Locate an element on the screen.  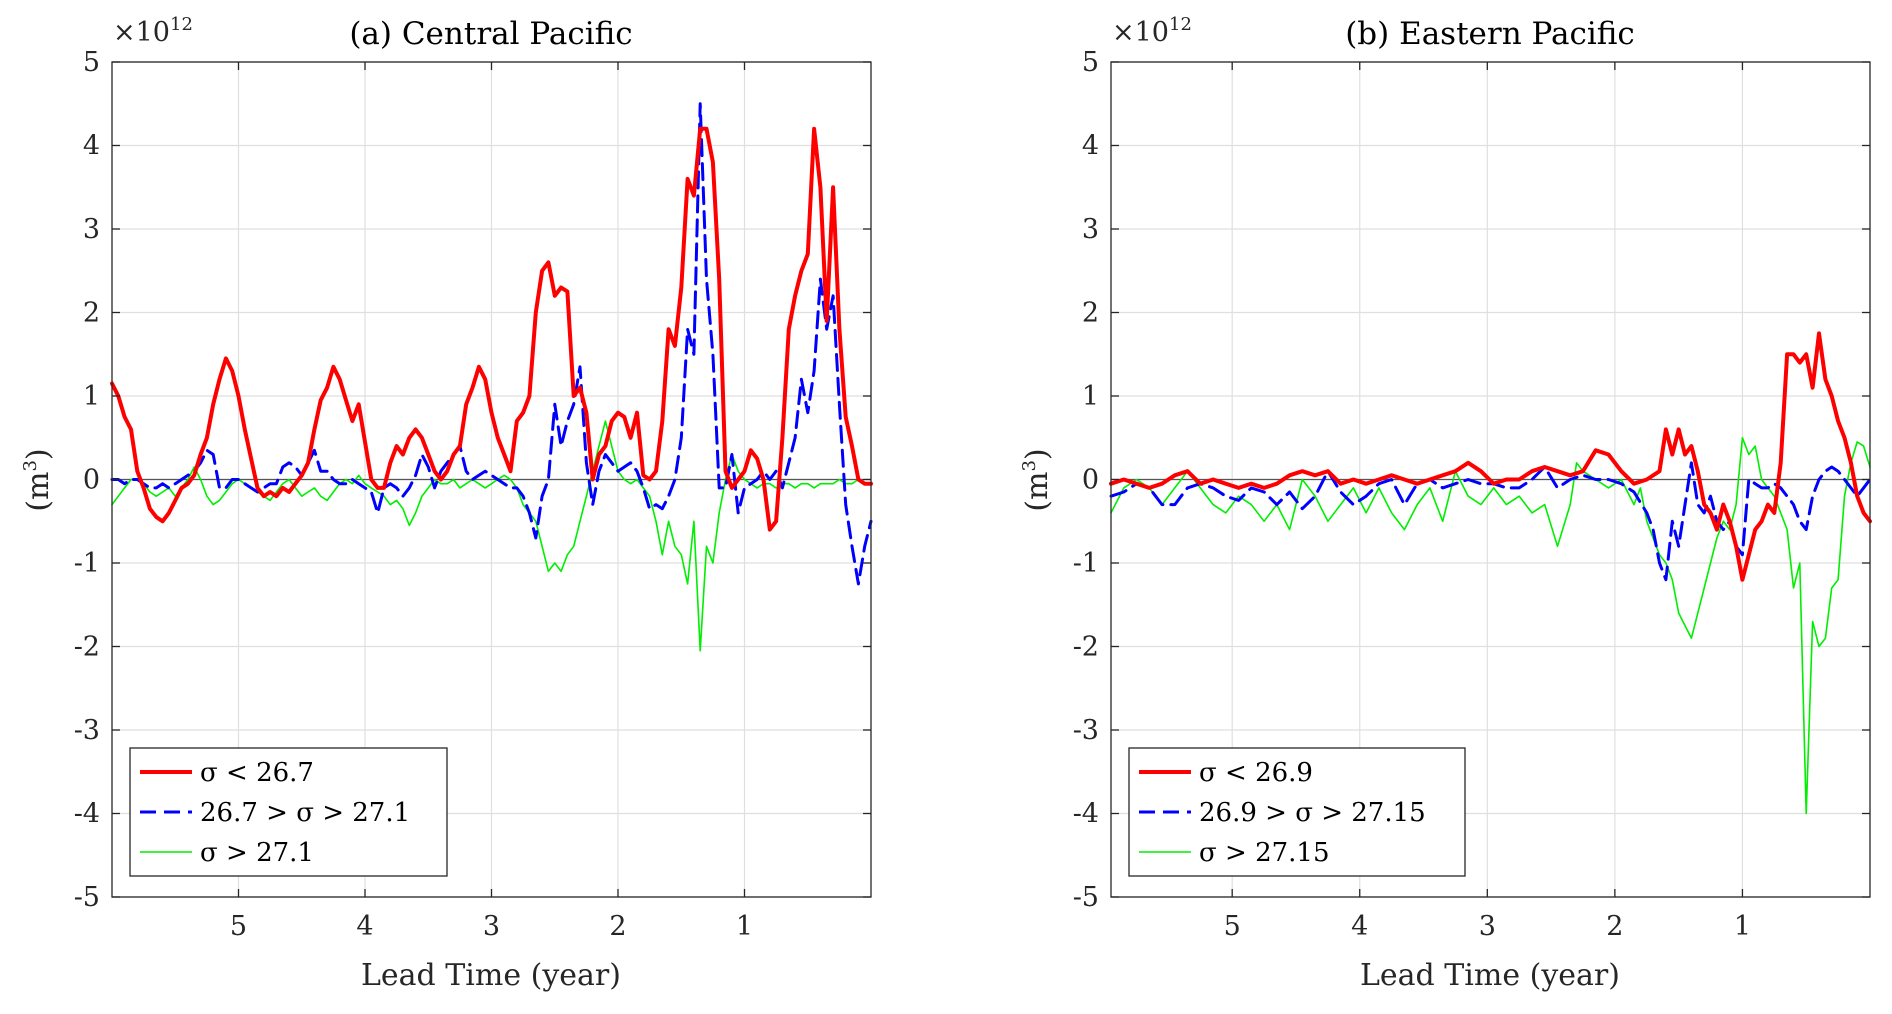
chart-title: (b) Eastern Pacific is located at coordinates (1490, 34).